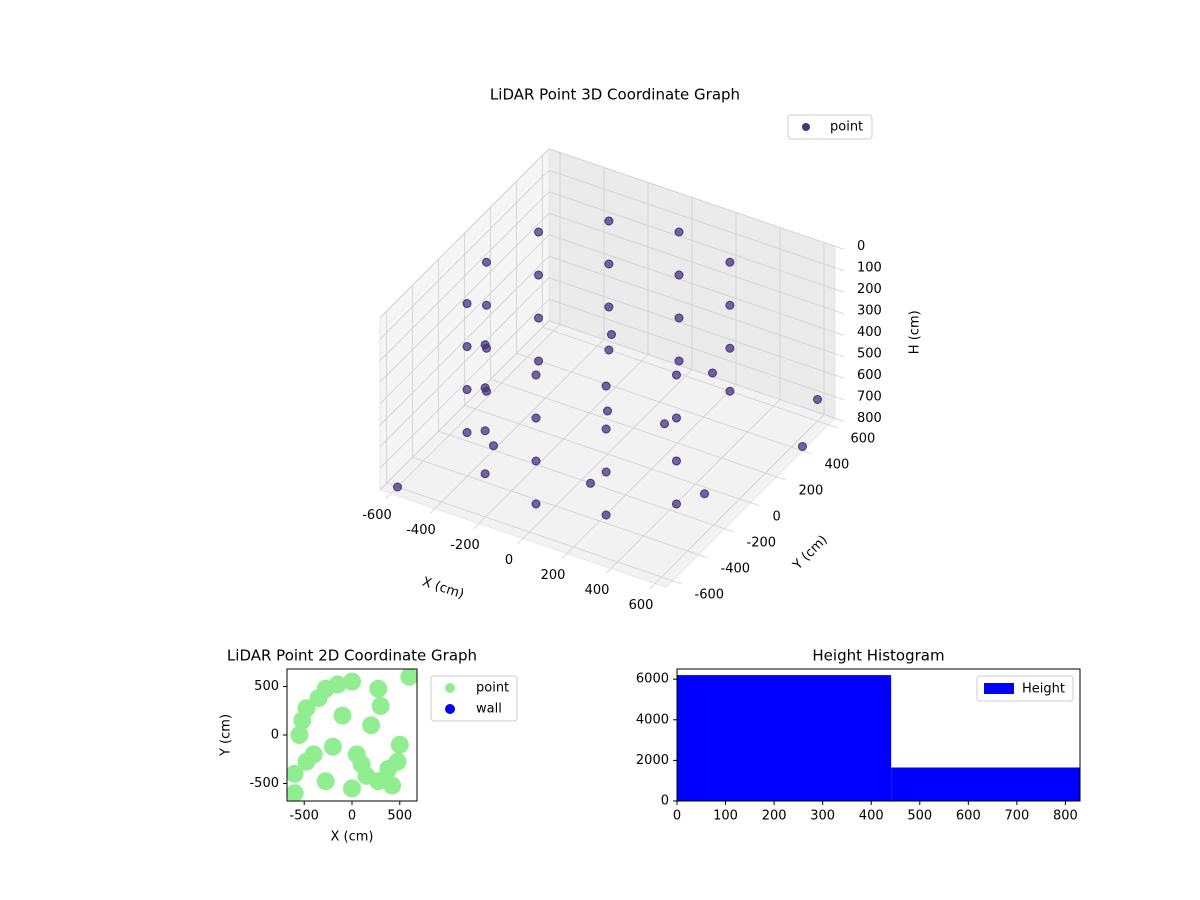  What do you see at coordinates (304, 816) in the screenshot?
I see `x-tick-label: -500` at bounding box center [304, 816].